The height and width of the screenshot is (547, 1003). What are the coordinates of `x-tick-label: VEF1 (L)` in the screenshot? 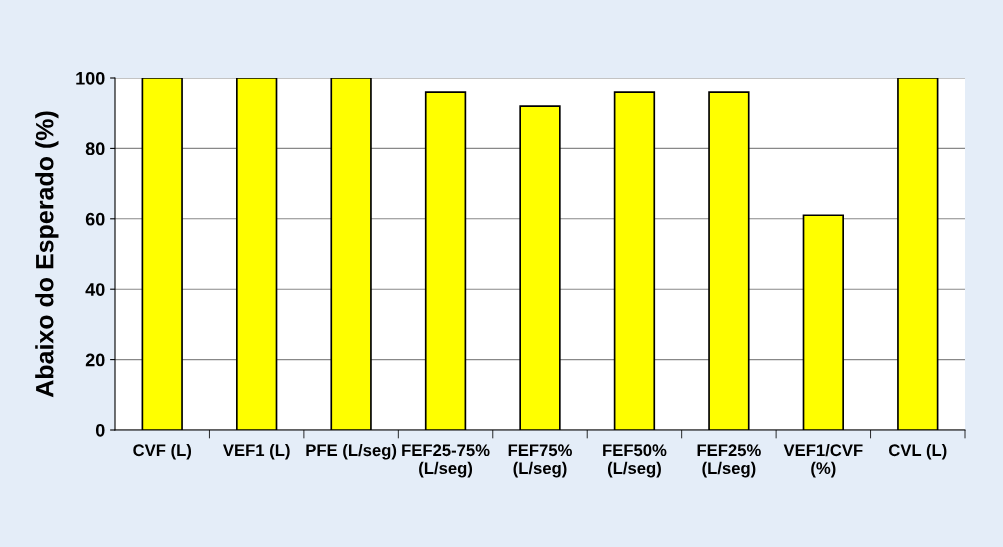 It's located at (256, 451).